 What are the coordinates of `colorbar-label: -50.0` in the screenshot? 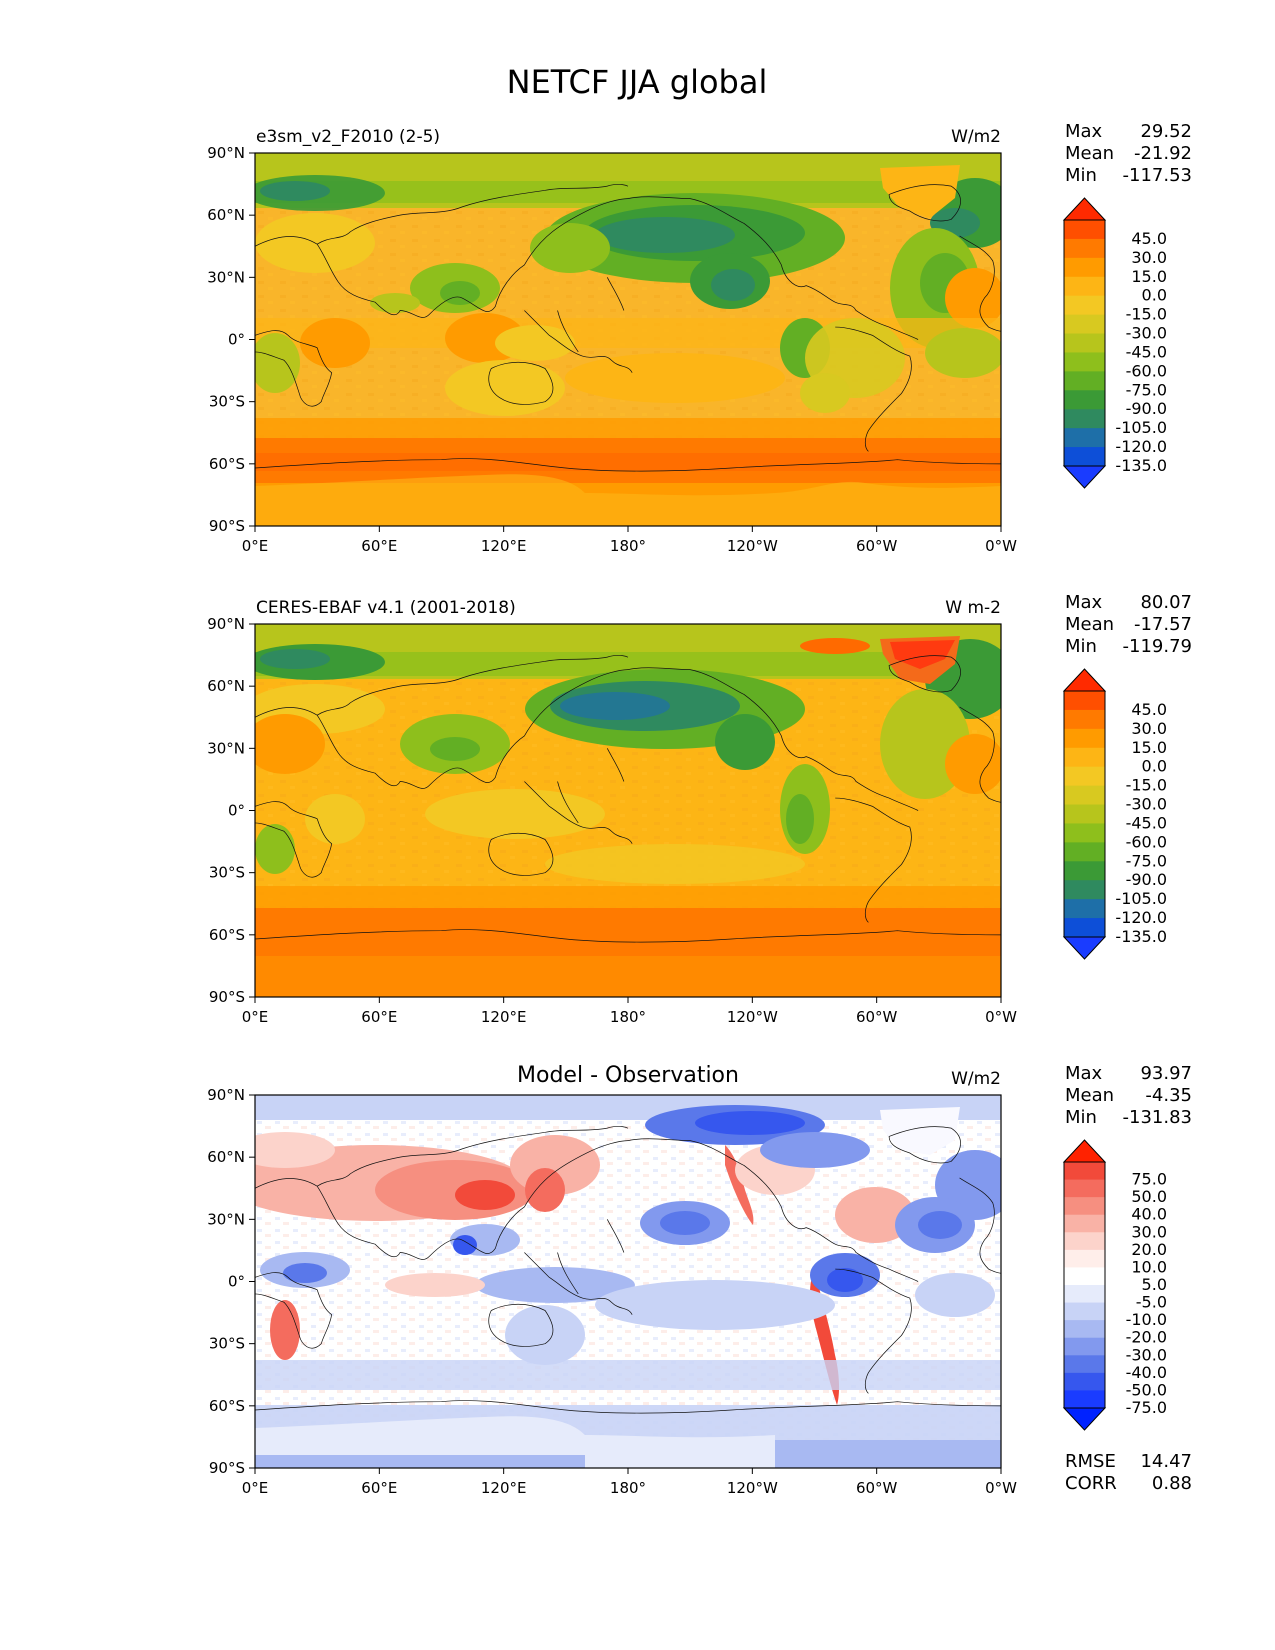 It's located at (1146, 1389).